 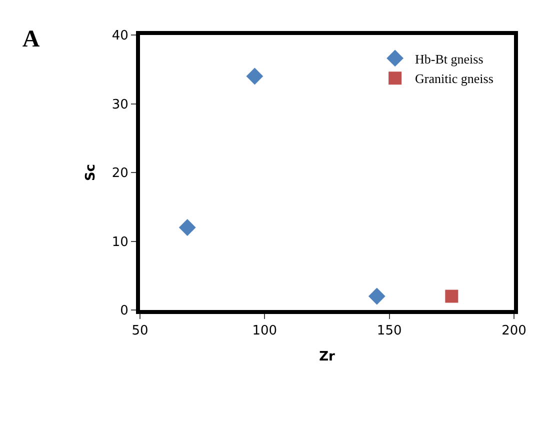 I want to click on y-tick-label: 0, so click(x=124, y=311).